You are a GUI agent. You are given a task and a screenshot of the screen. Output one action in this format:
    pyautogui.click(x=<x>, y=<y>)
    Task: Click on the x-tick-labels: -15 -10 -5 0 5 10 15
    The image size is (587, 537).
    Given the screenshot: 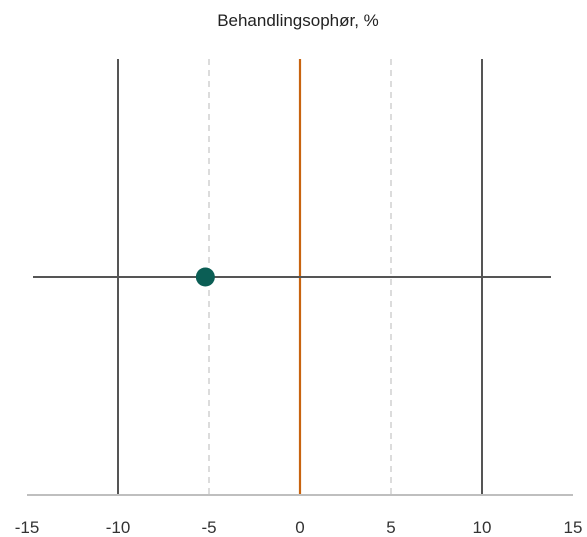 What is the action you would take?
    pyautogui.click(x=299, y=527)
    